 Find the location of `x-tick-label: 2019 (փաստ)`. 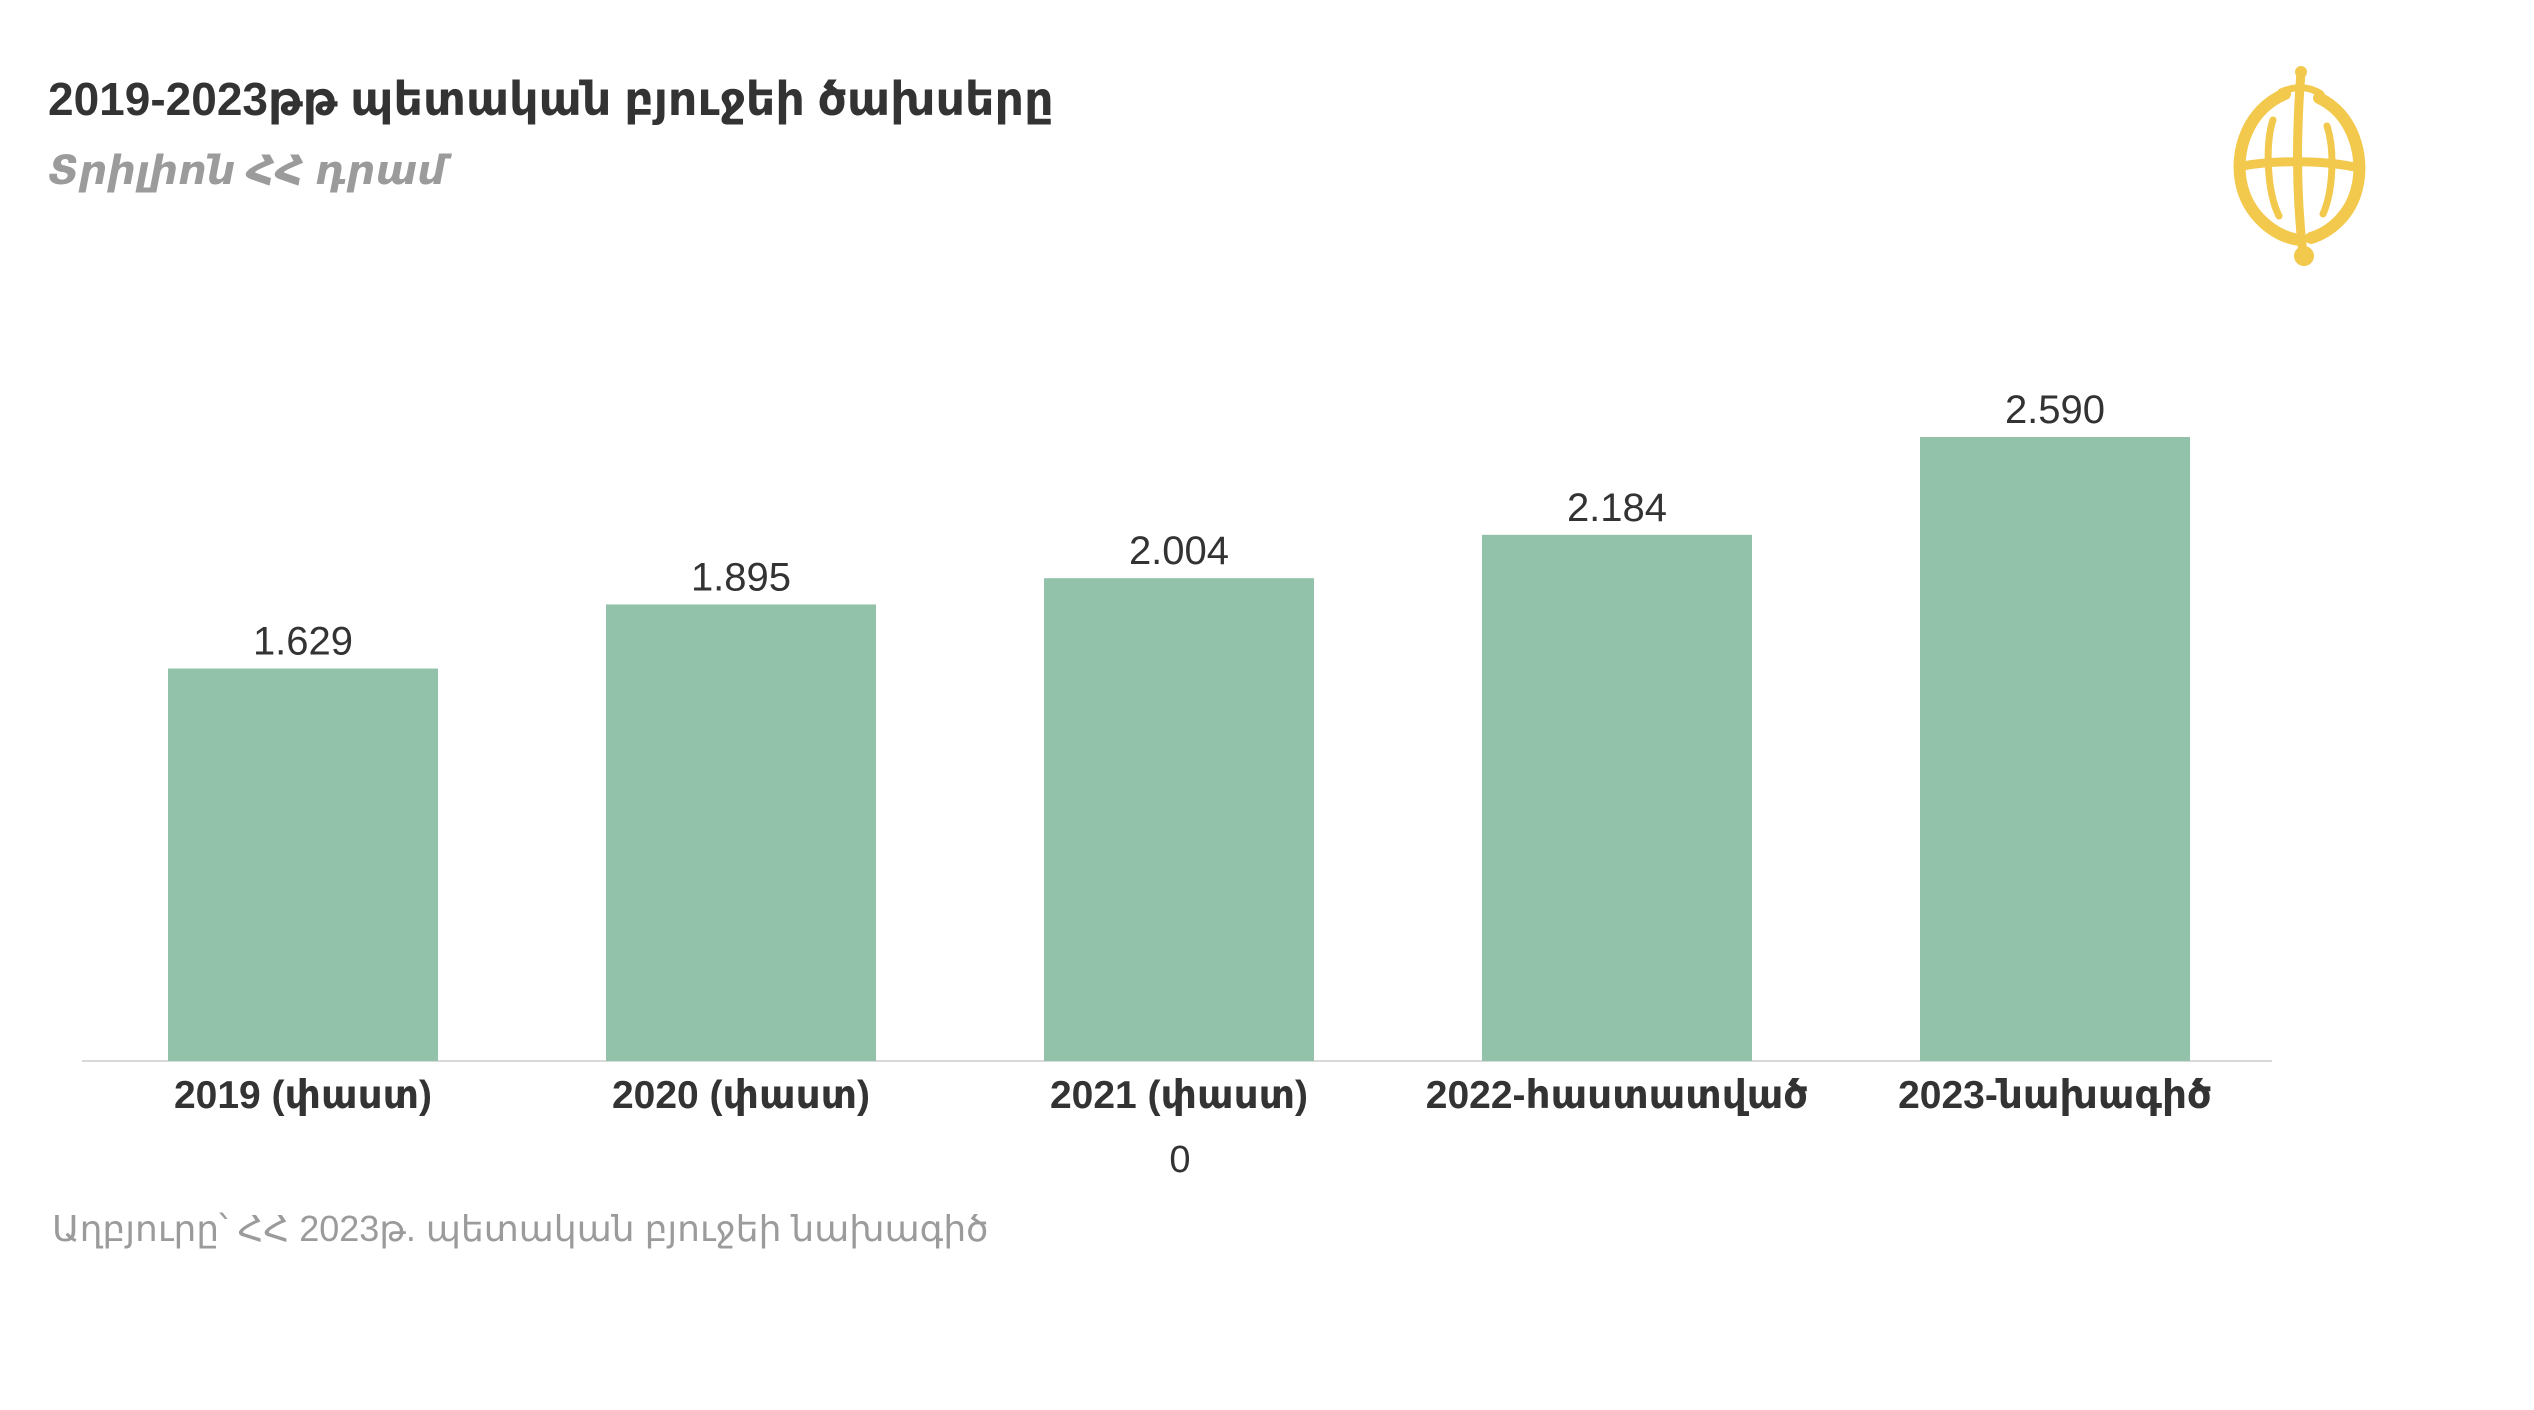

x-tick-label: 2019 (փաստ) is located at coordinates (303, 1095).